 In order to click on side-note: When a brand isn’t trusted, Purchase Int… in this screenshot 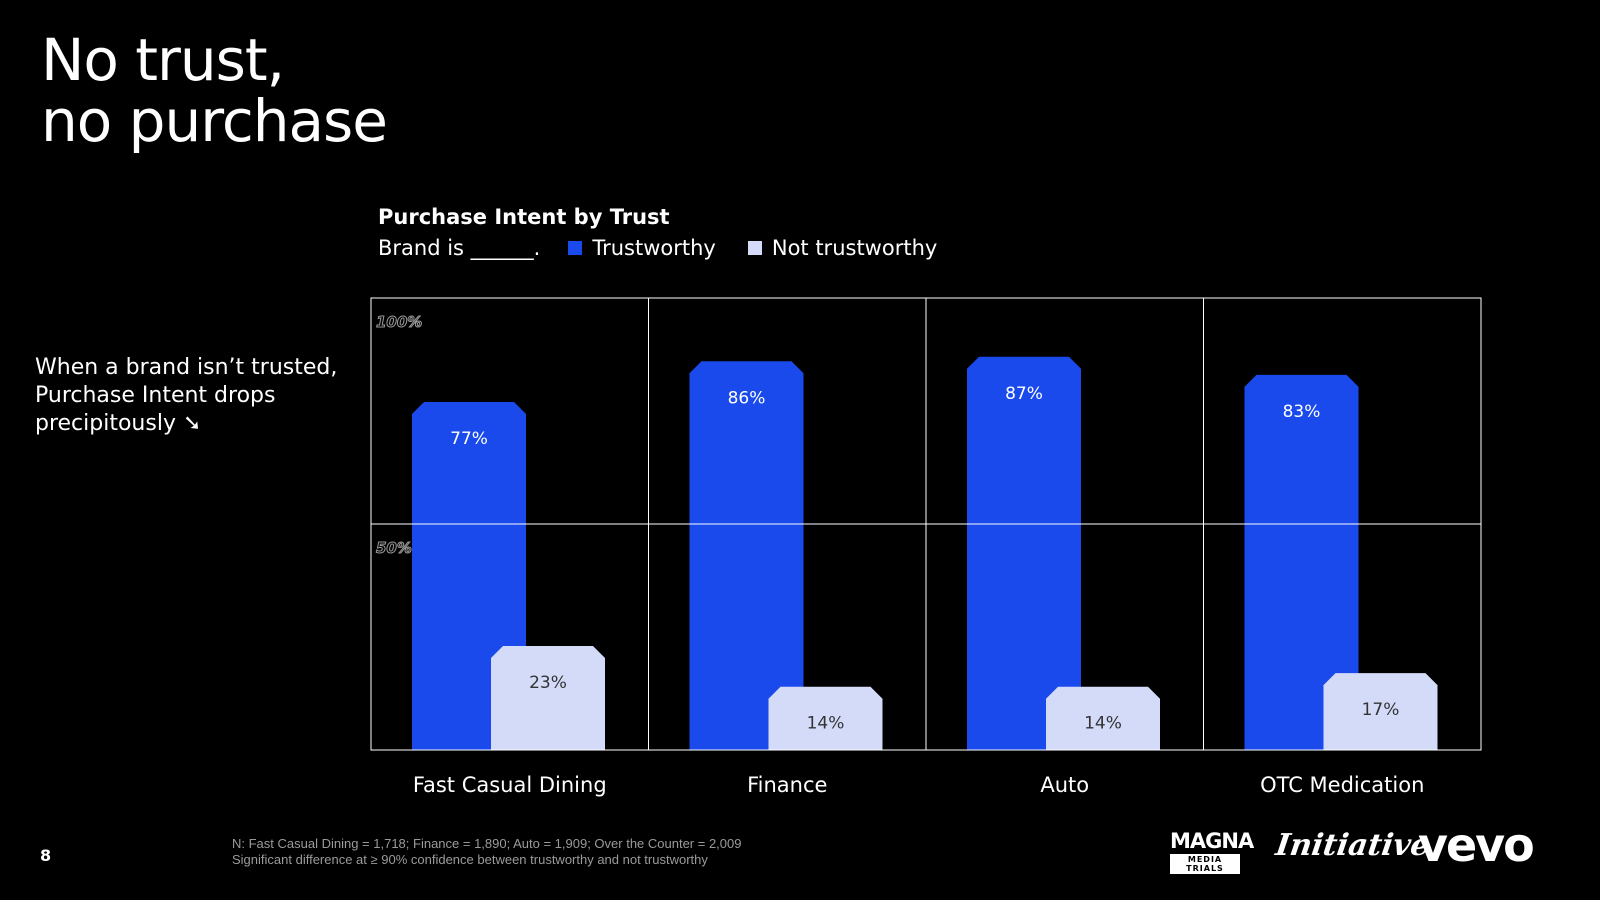, I will do `click(195, 396)`.